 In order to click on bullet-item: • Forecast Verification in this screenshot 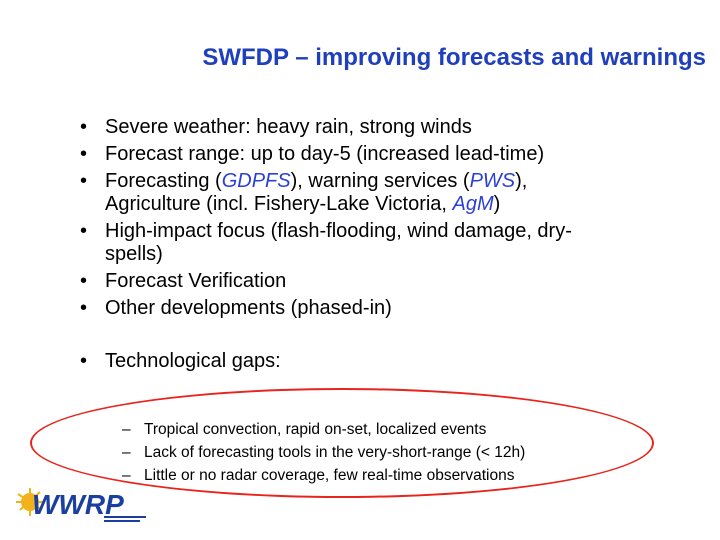, I will do `click(390, 281)`.